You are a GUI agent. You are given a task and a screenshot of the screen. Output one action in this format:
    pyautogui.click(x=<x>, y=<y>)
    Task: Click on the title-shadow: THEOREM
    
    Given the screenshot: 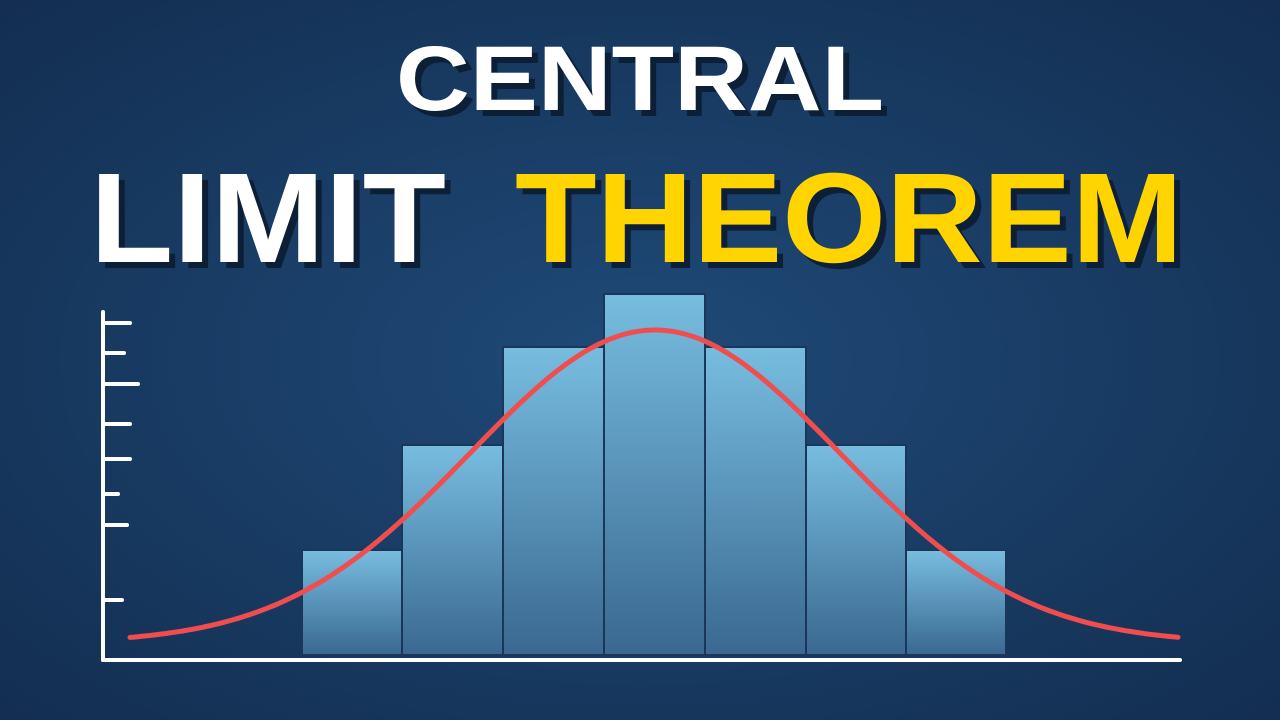 What is the action you would take?
    pyautogui.click(x=855, y=224)
    